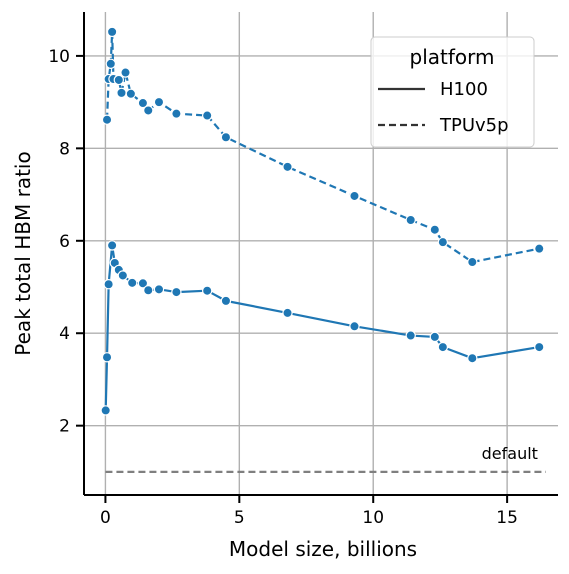 This screenshot has width=569, height=574. I want to click on legend-label-h100: H100, so click(464, 89).